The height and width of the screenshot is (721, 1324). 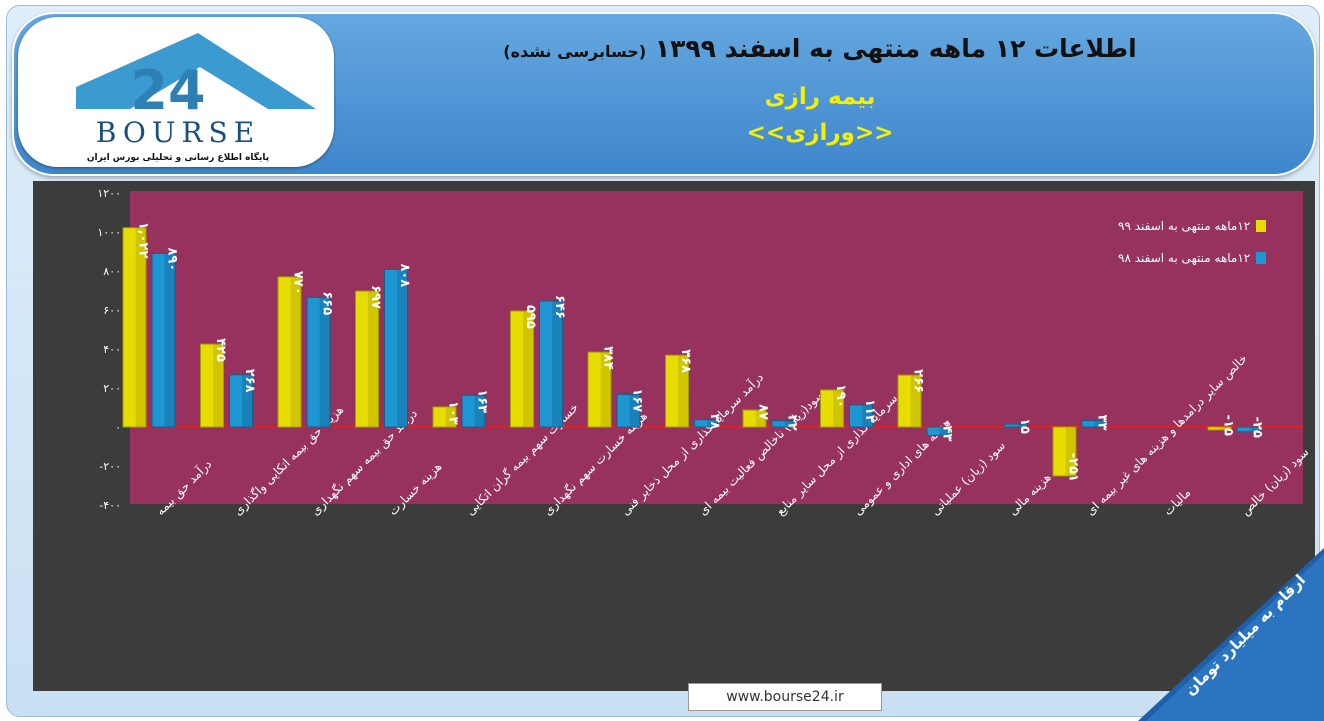 What do you see at coordinates (404, 275) in the screenshot?
I see `data-label: ۸۰۸` at bounding box center [404, 275].